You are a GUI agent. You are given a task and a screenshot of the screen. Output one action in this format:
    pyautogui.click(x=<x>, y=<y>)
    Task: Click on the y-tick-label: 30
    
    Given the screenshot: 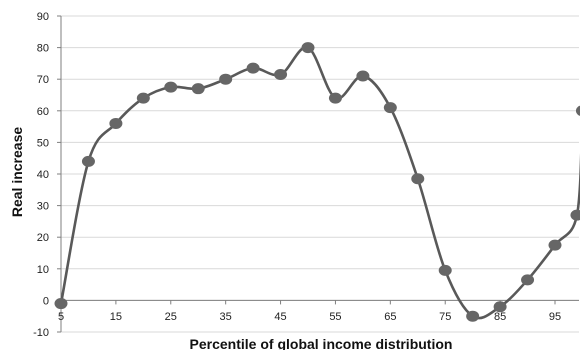 What is the action you would take?
    pyautogui.click(x=43, y=207)
    